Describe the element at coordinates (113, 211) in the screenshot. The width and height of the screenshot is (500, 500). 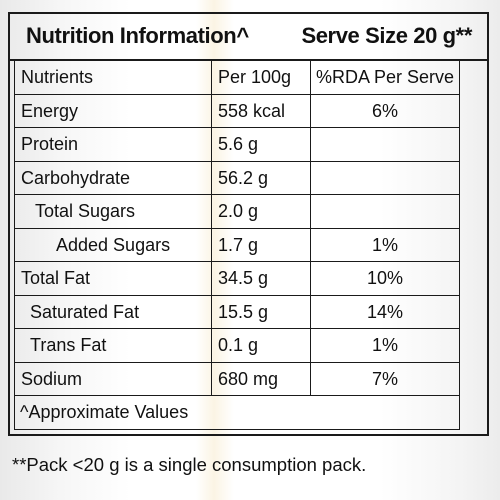
I see `row-total-sugars-nutrient: Total Sugars` at that location.